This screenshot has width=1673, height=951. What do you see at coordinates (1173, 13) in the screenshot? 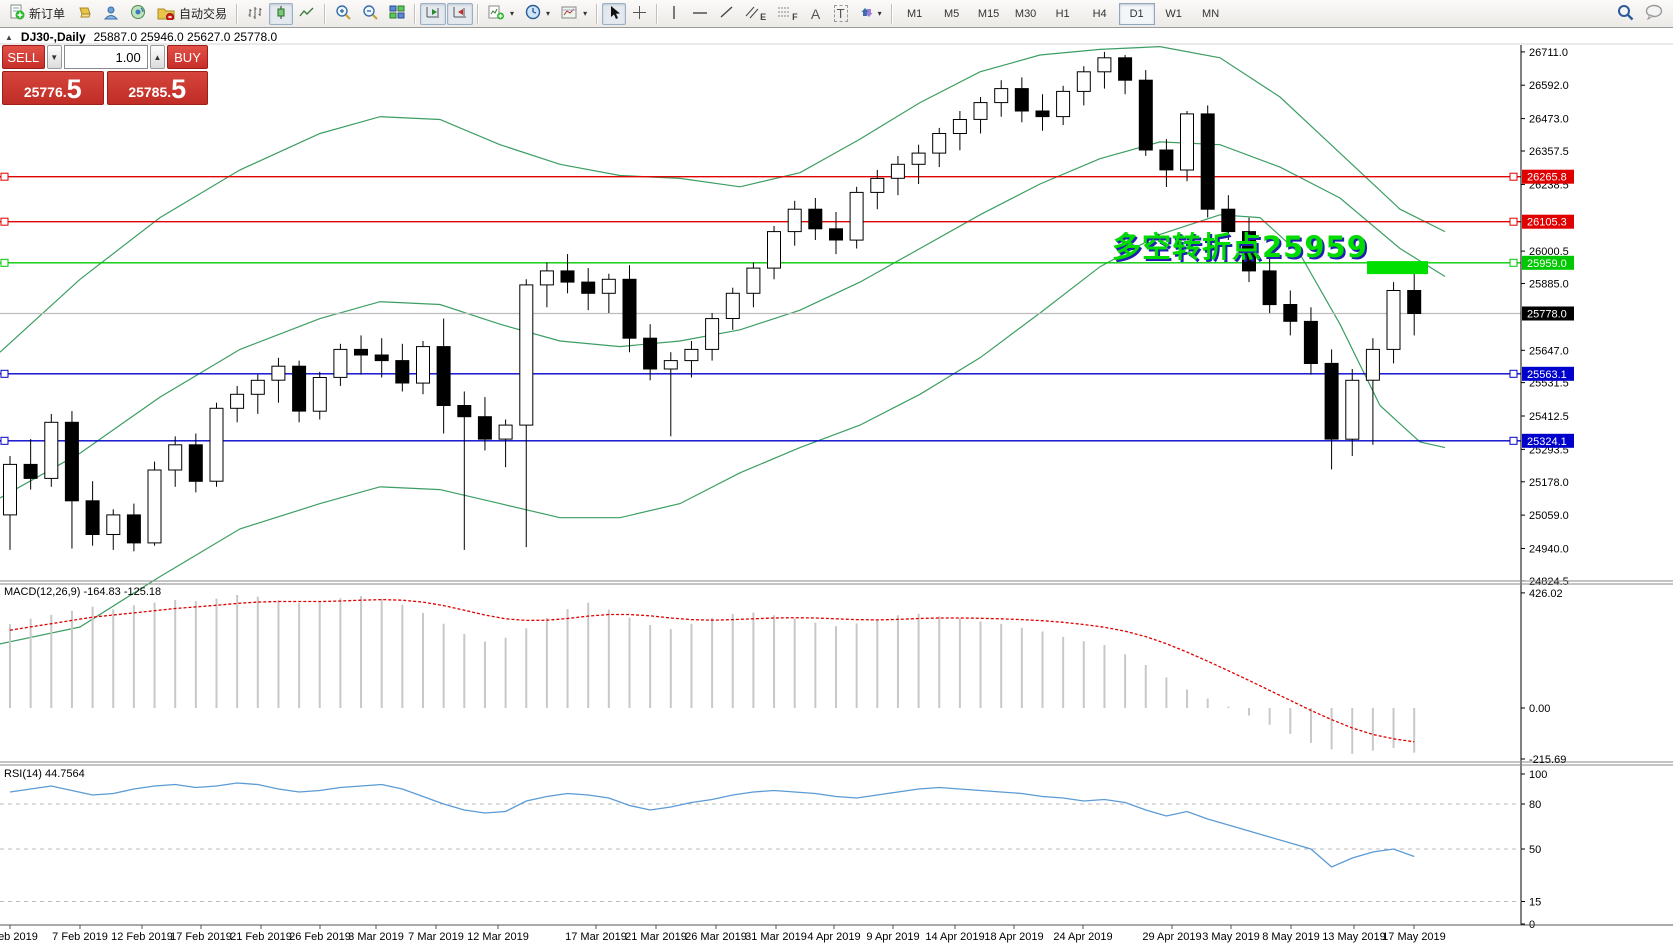
I see `tab-timeframe-W1: W1` at bounding box center [1173, 13].